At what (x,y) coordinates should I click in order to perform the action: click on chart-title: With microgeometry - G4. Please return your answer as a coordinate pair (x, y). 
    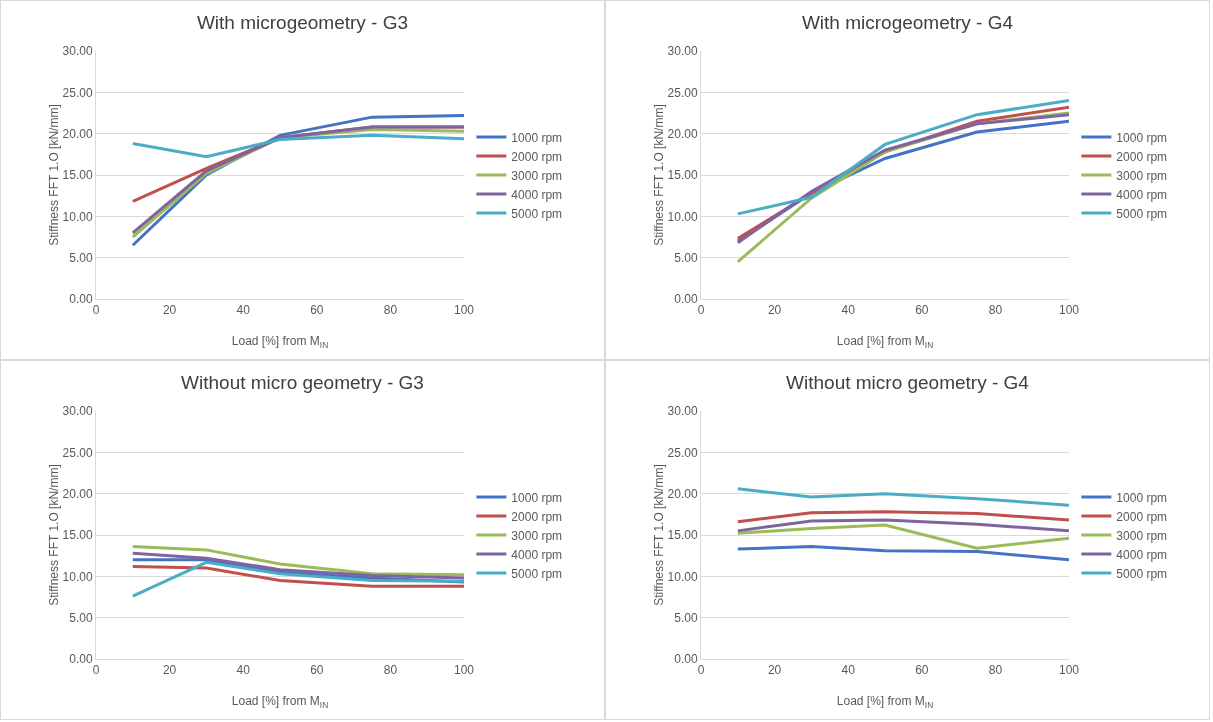
    Looking at the image, I should click on (907, 22).